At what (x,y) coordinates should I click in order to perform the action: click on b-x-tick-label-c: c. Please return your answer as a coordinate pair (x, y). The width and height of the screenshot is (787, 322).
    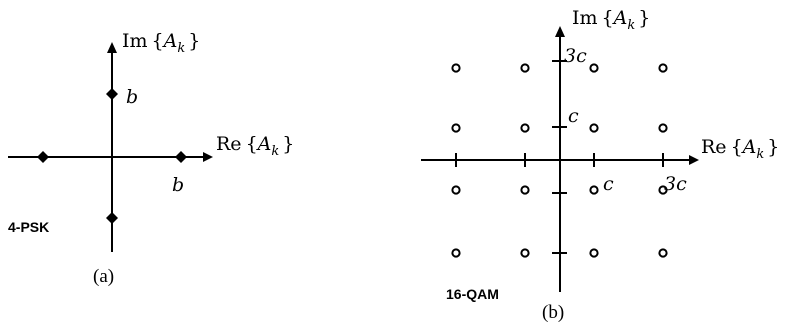
    Looking at the image, I should click on (608, 184).